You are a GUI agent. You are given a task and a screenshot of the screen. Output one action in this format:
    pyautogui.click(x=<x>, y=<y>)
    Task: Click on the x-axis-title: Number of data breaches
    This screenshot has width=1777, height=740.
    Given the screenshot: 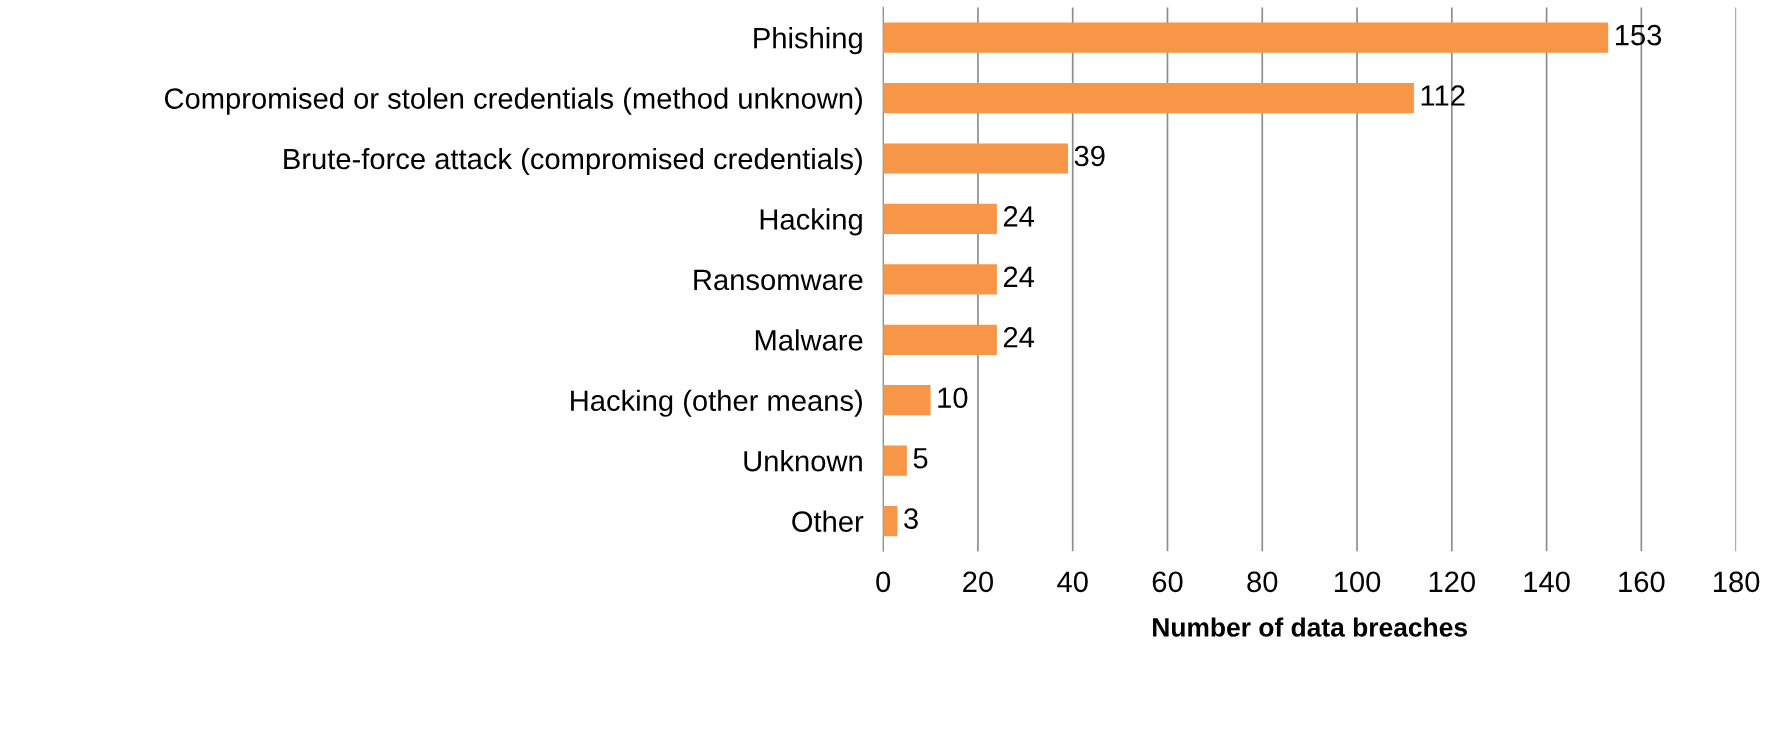 What is the action you would take?
    pyautogui.click(x=1310, y=627)
    